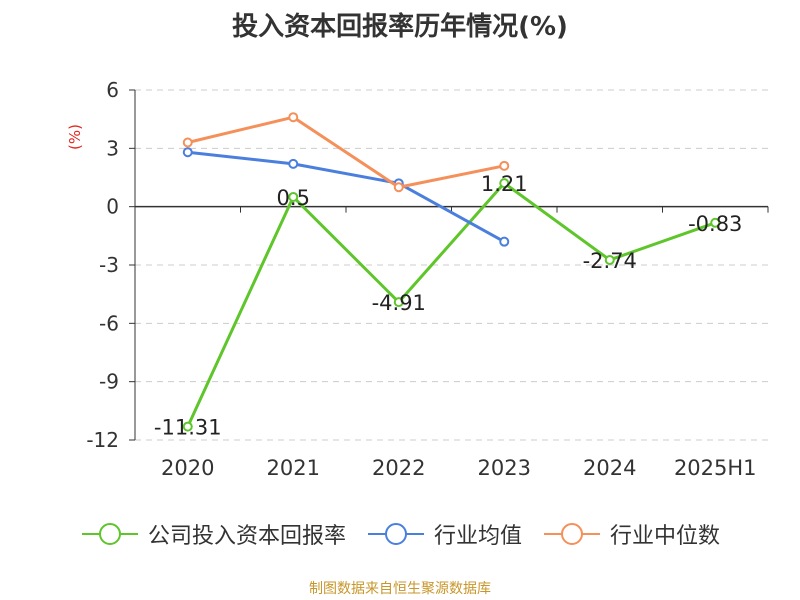 This screenshot has width=800, height=600. What do you see at coordinates (102, 440) in the screenshot?
I see `y-tick-label: -12` at bounding box center [102, 440].